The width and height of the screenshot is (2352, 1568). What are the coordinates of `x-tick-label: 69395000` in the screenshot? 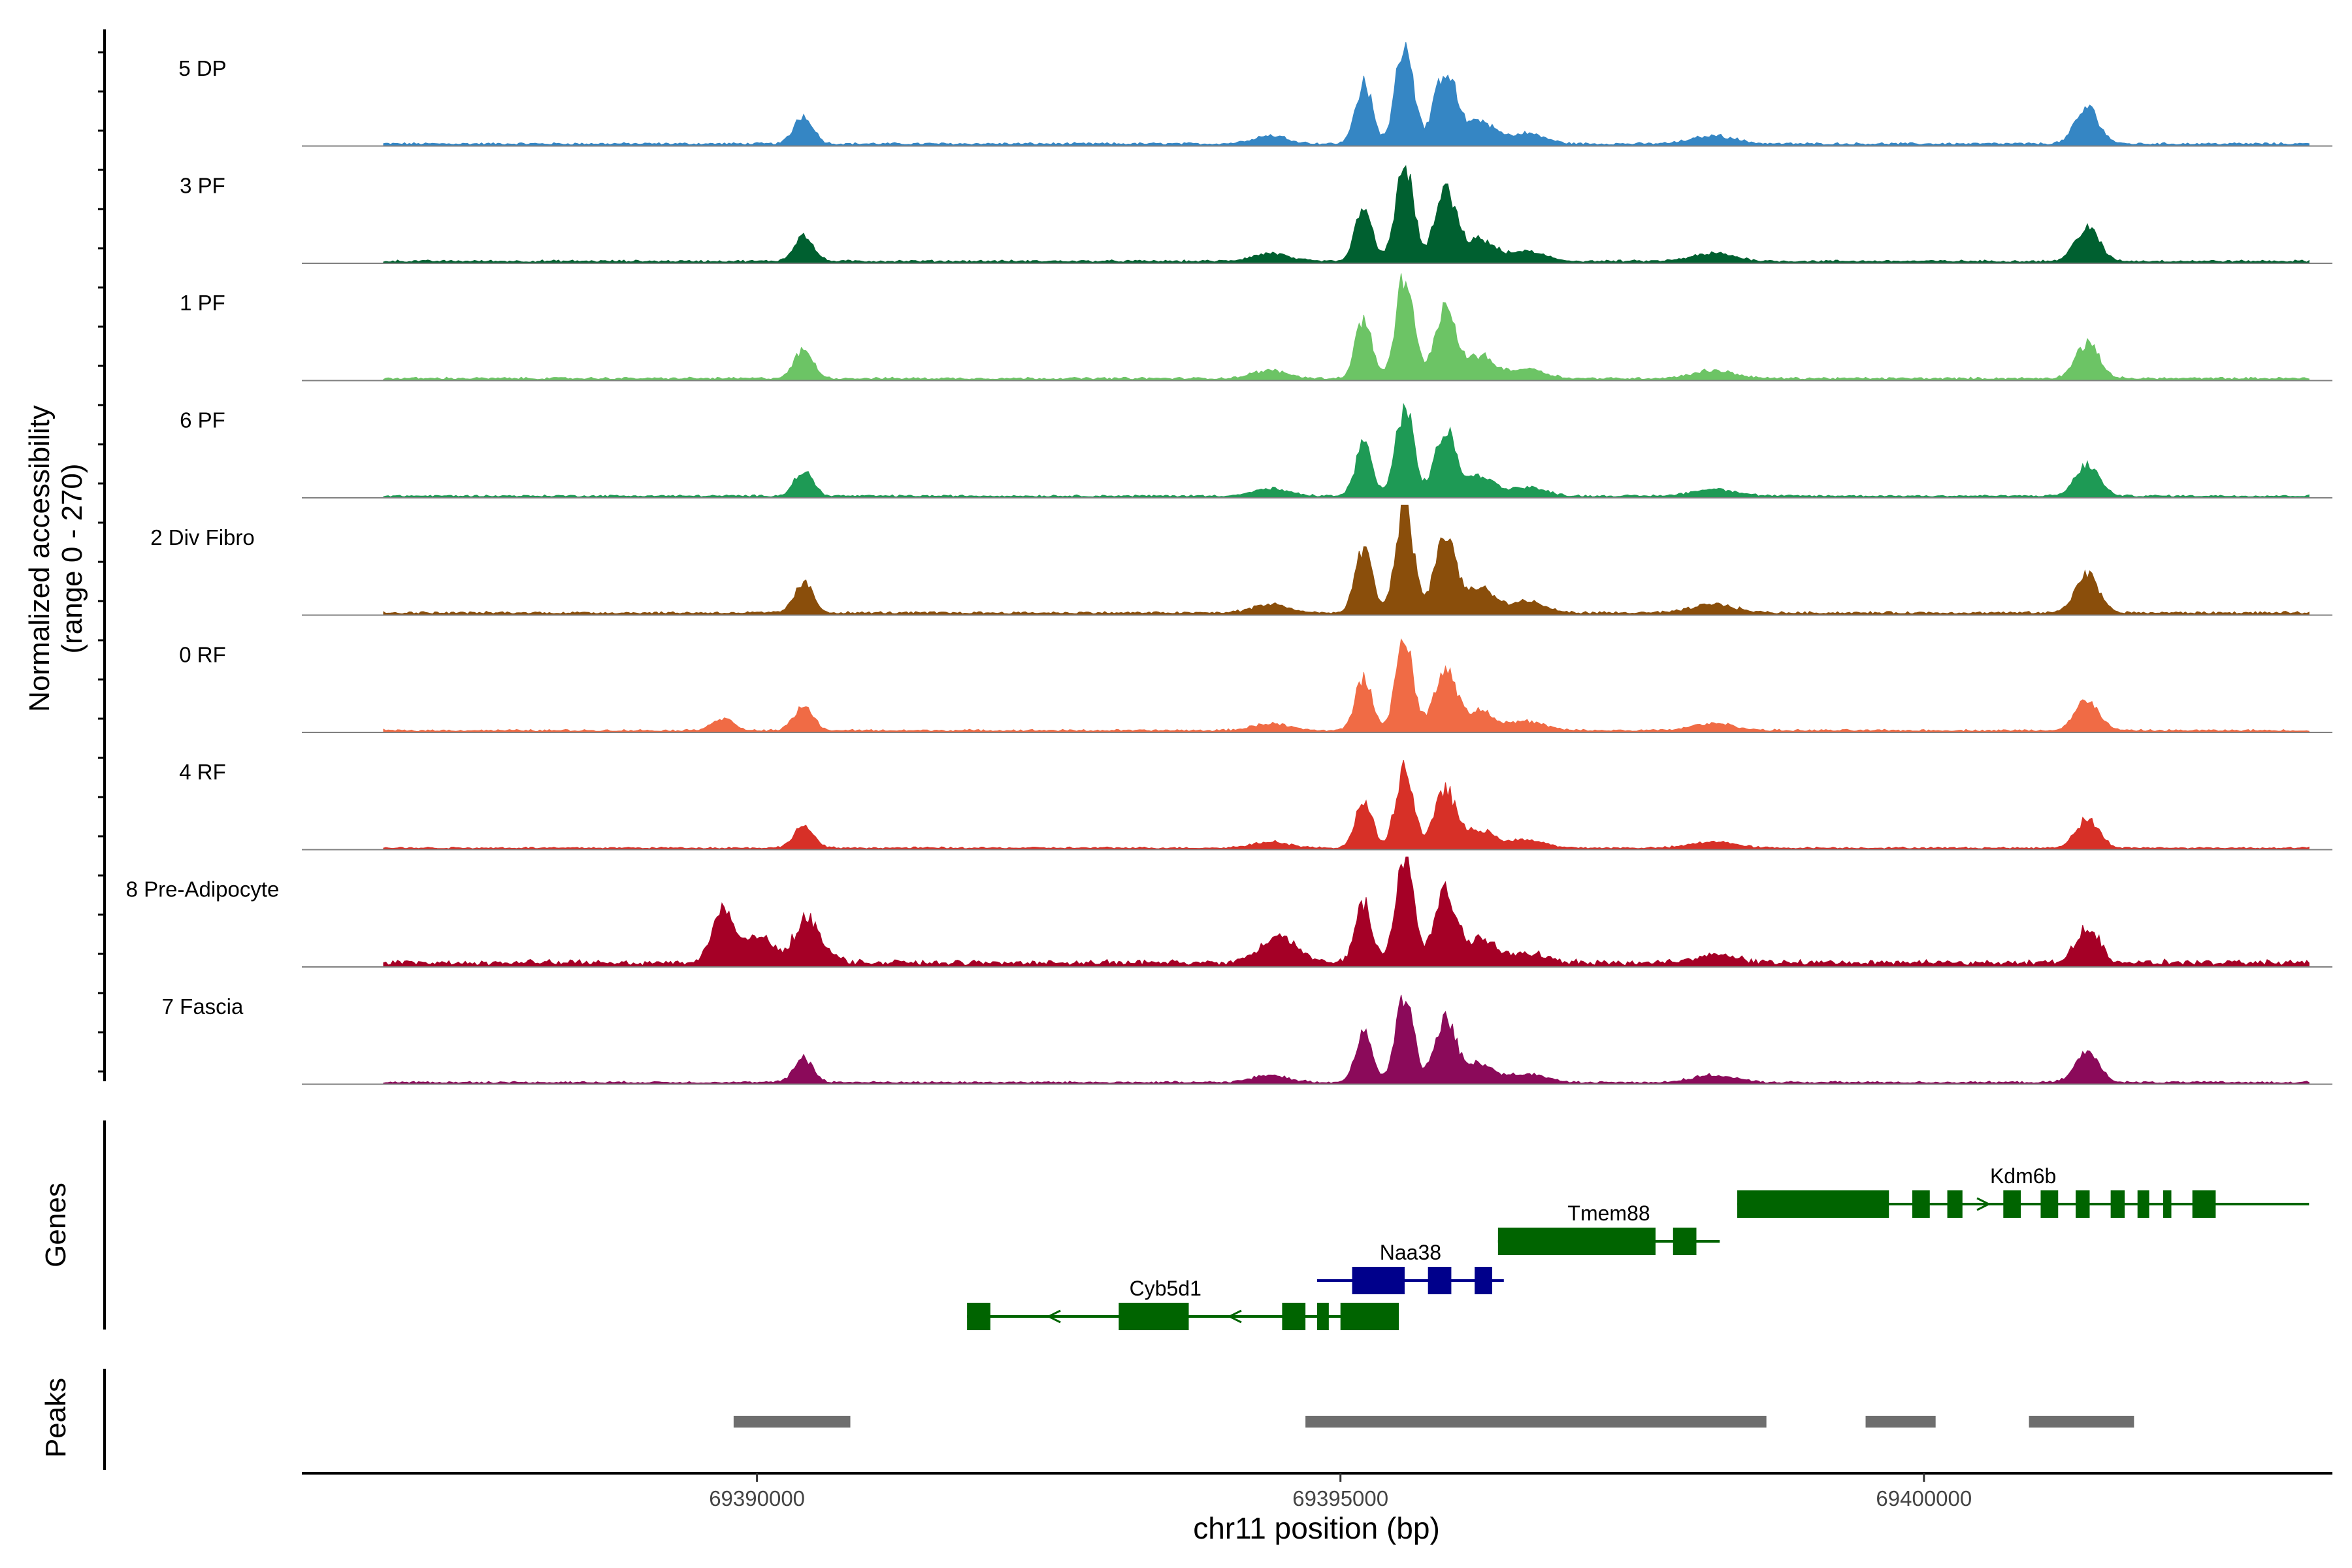 It's located at (1340, 1498).